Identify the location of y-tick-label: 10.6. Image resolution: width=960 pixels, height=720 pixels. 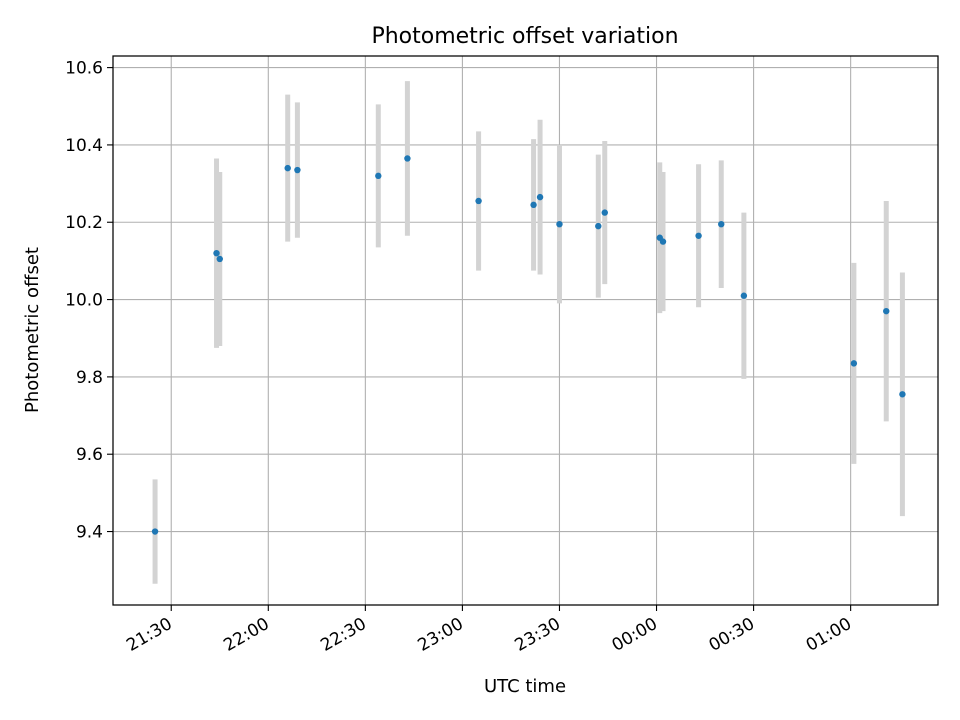
(84, 69).